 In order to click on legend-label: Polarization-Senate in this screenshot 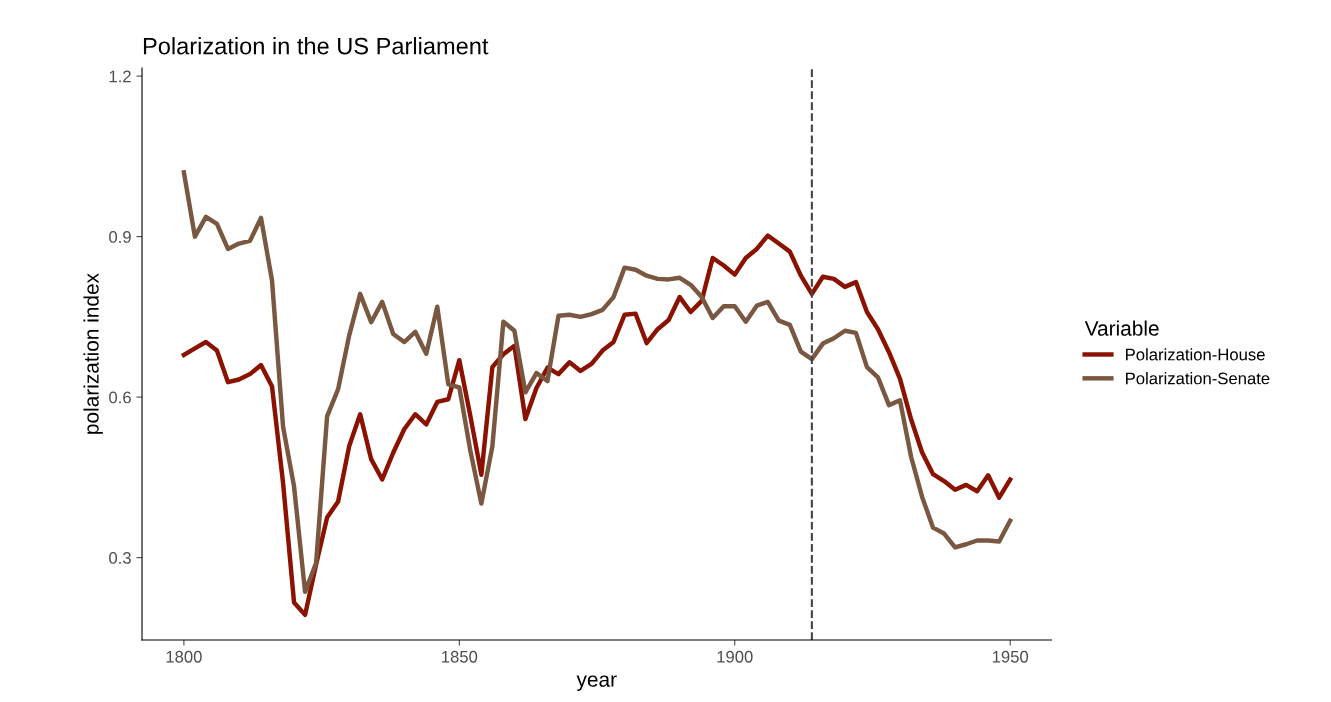, I will do `click(1198, 378)`.